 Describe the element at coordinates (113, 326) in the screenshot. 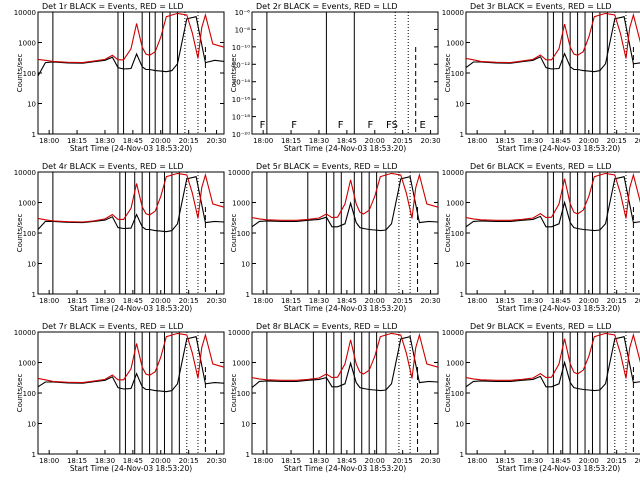

I see `panel-title: Det 7r BLACK = Events, RED = LLD` at that location.